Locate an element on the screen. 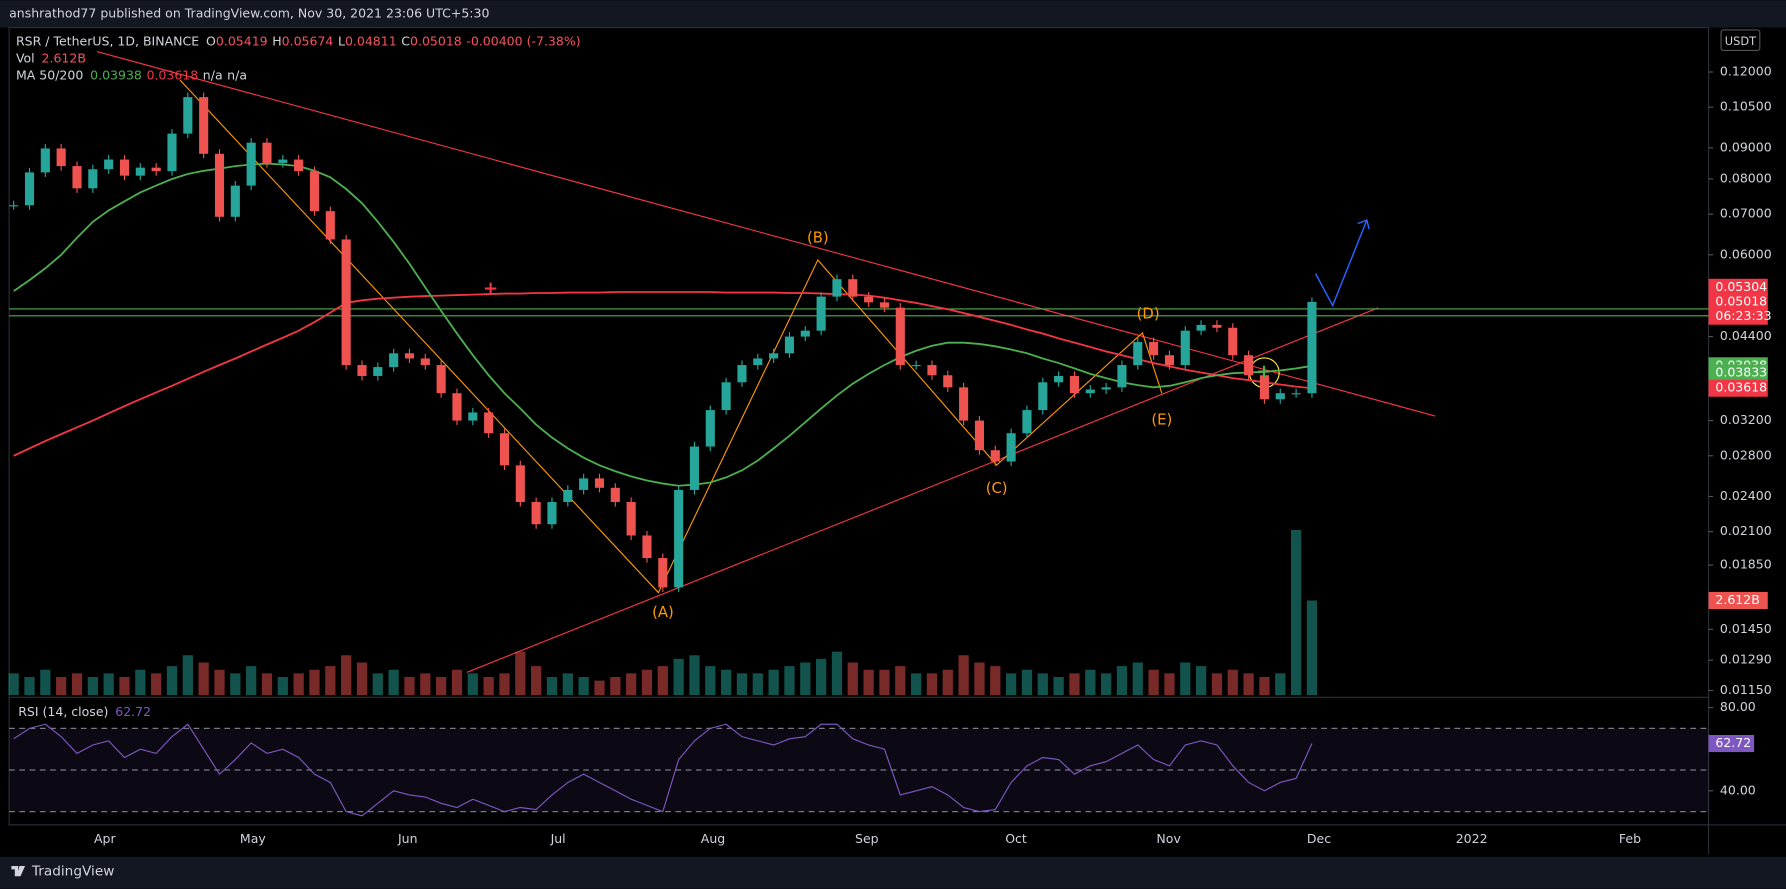 The height and width of the screenshot is (889, 1786). x-tick-label: Oct is located at coordinates (1016, 838).